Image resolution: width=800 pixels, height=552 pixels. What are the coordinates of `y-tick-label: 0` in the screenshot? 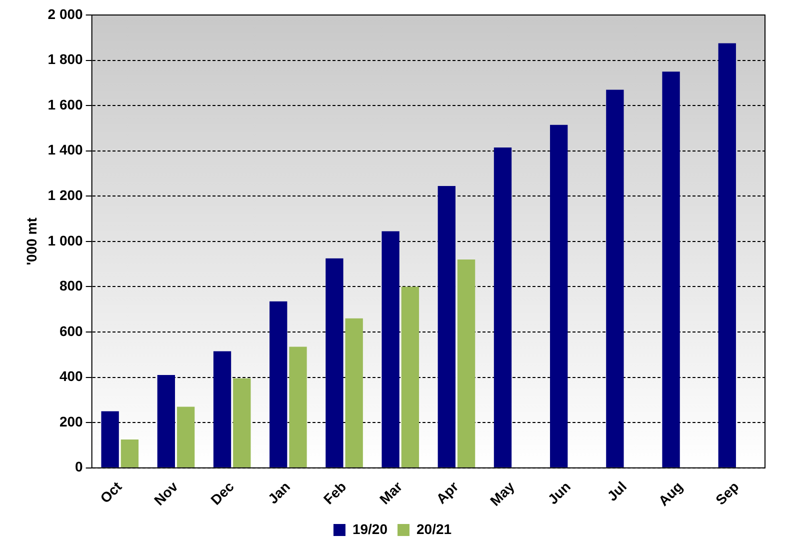 It's located at (79, 466).